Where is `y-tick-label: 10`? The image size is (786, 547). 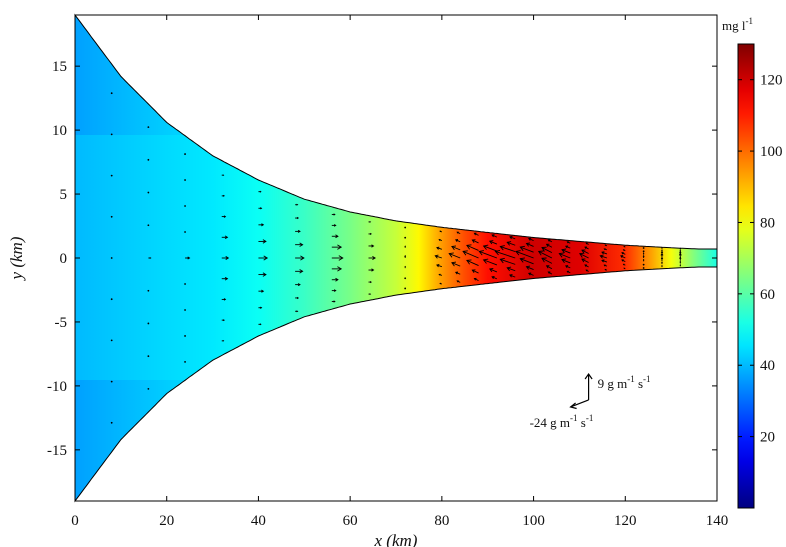
y-tick-label: 10 is located at coordinates (59, 131).